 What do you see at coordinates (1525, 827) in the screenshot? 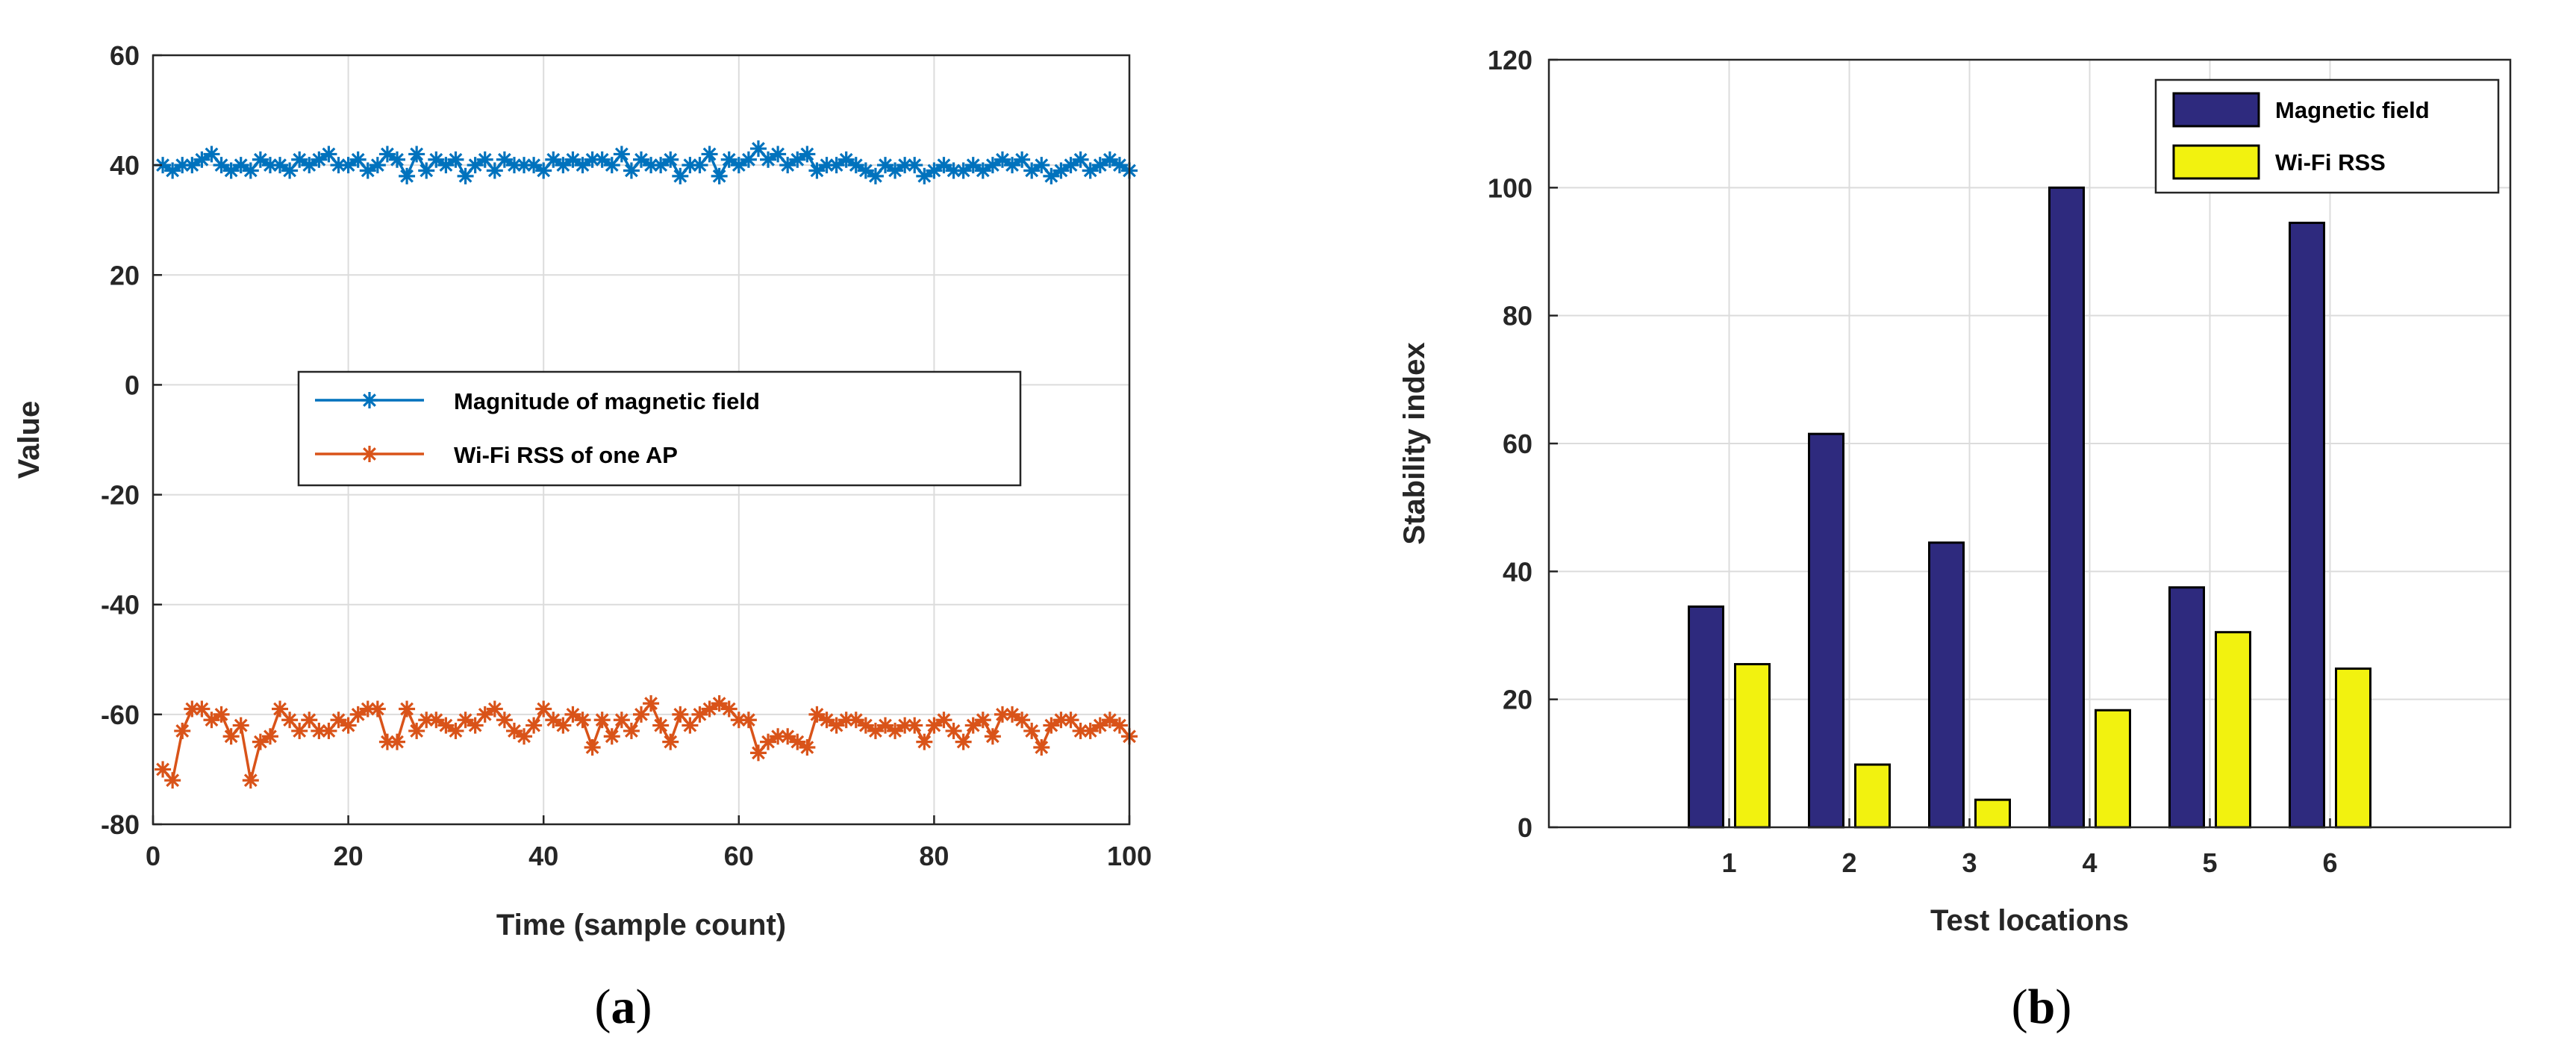
I see `b-y-tick-label-0: 0` at bounding box center [1525, 827].